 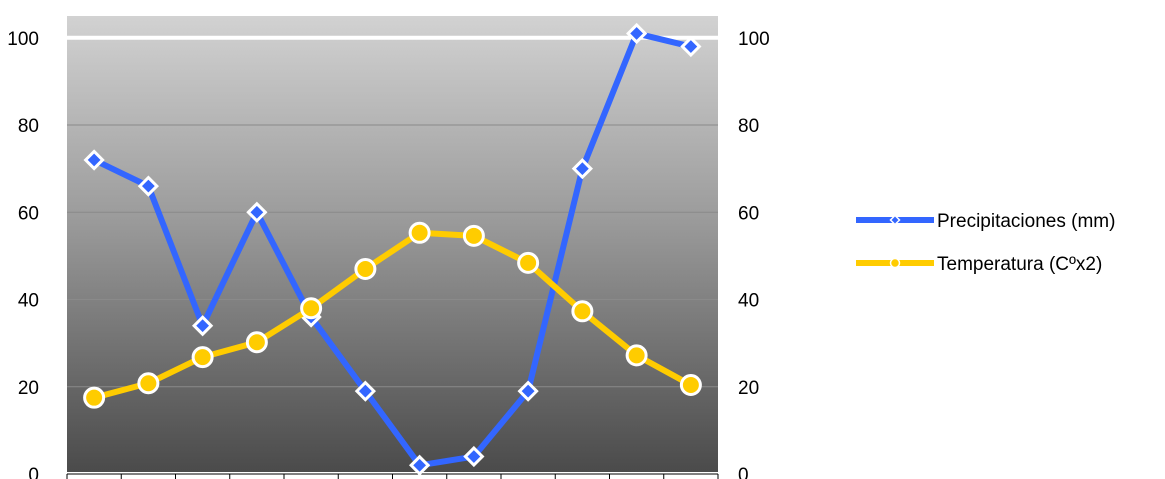 I want to click on y-right-tick-label: 80, so click(x=748, y=126).